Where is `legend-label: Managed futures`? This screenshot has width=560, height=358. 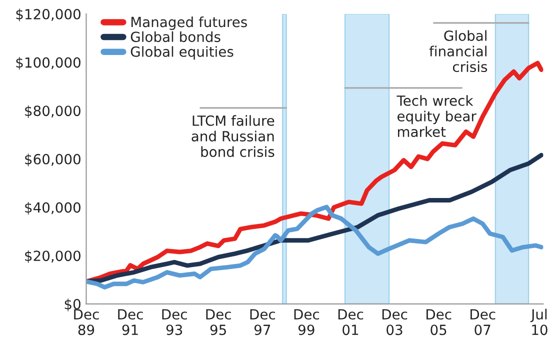
legend-label: Managed futures is located at coordinates (189, 23).